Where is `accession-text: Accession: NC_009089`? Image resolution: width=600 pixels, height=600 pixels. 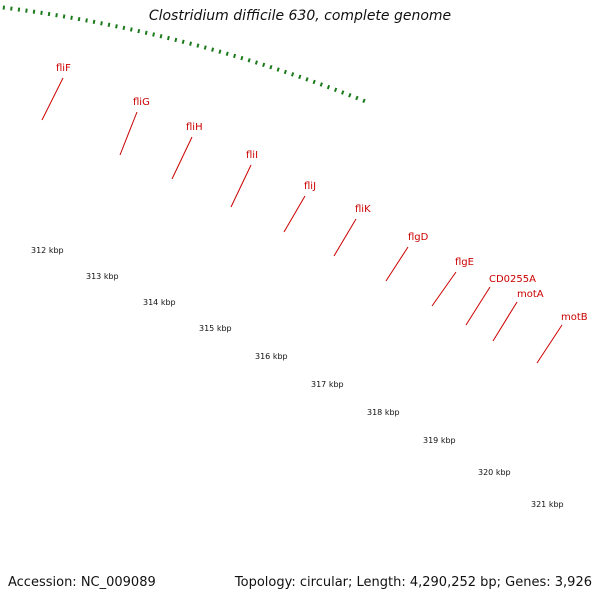
accession-text: Accession: NC_009089 is located at coordinates (82, 582).